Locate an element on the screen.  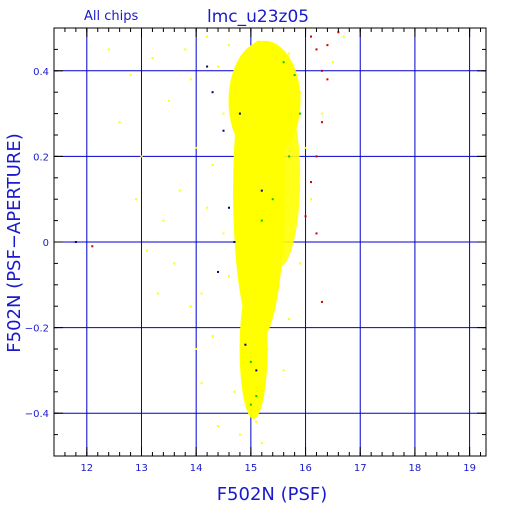
y-axis-label: F502N (PSF−APERTURE) is located at coordinates (14, 242).